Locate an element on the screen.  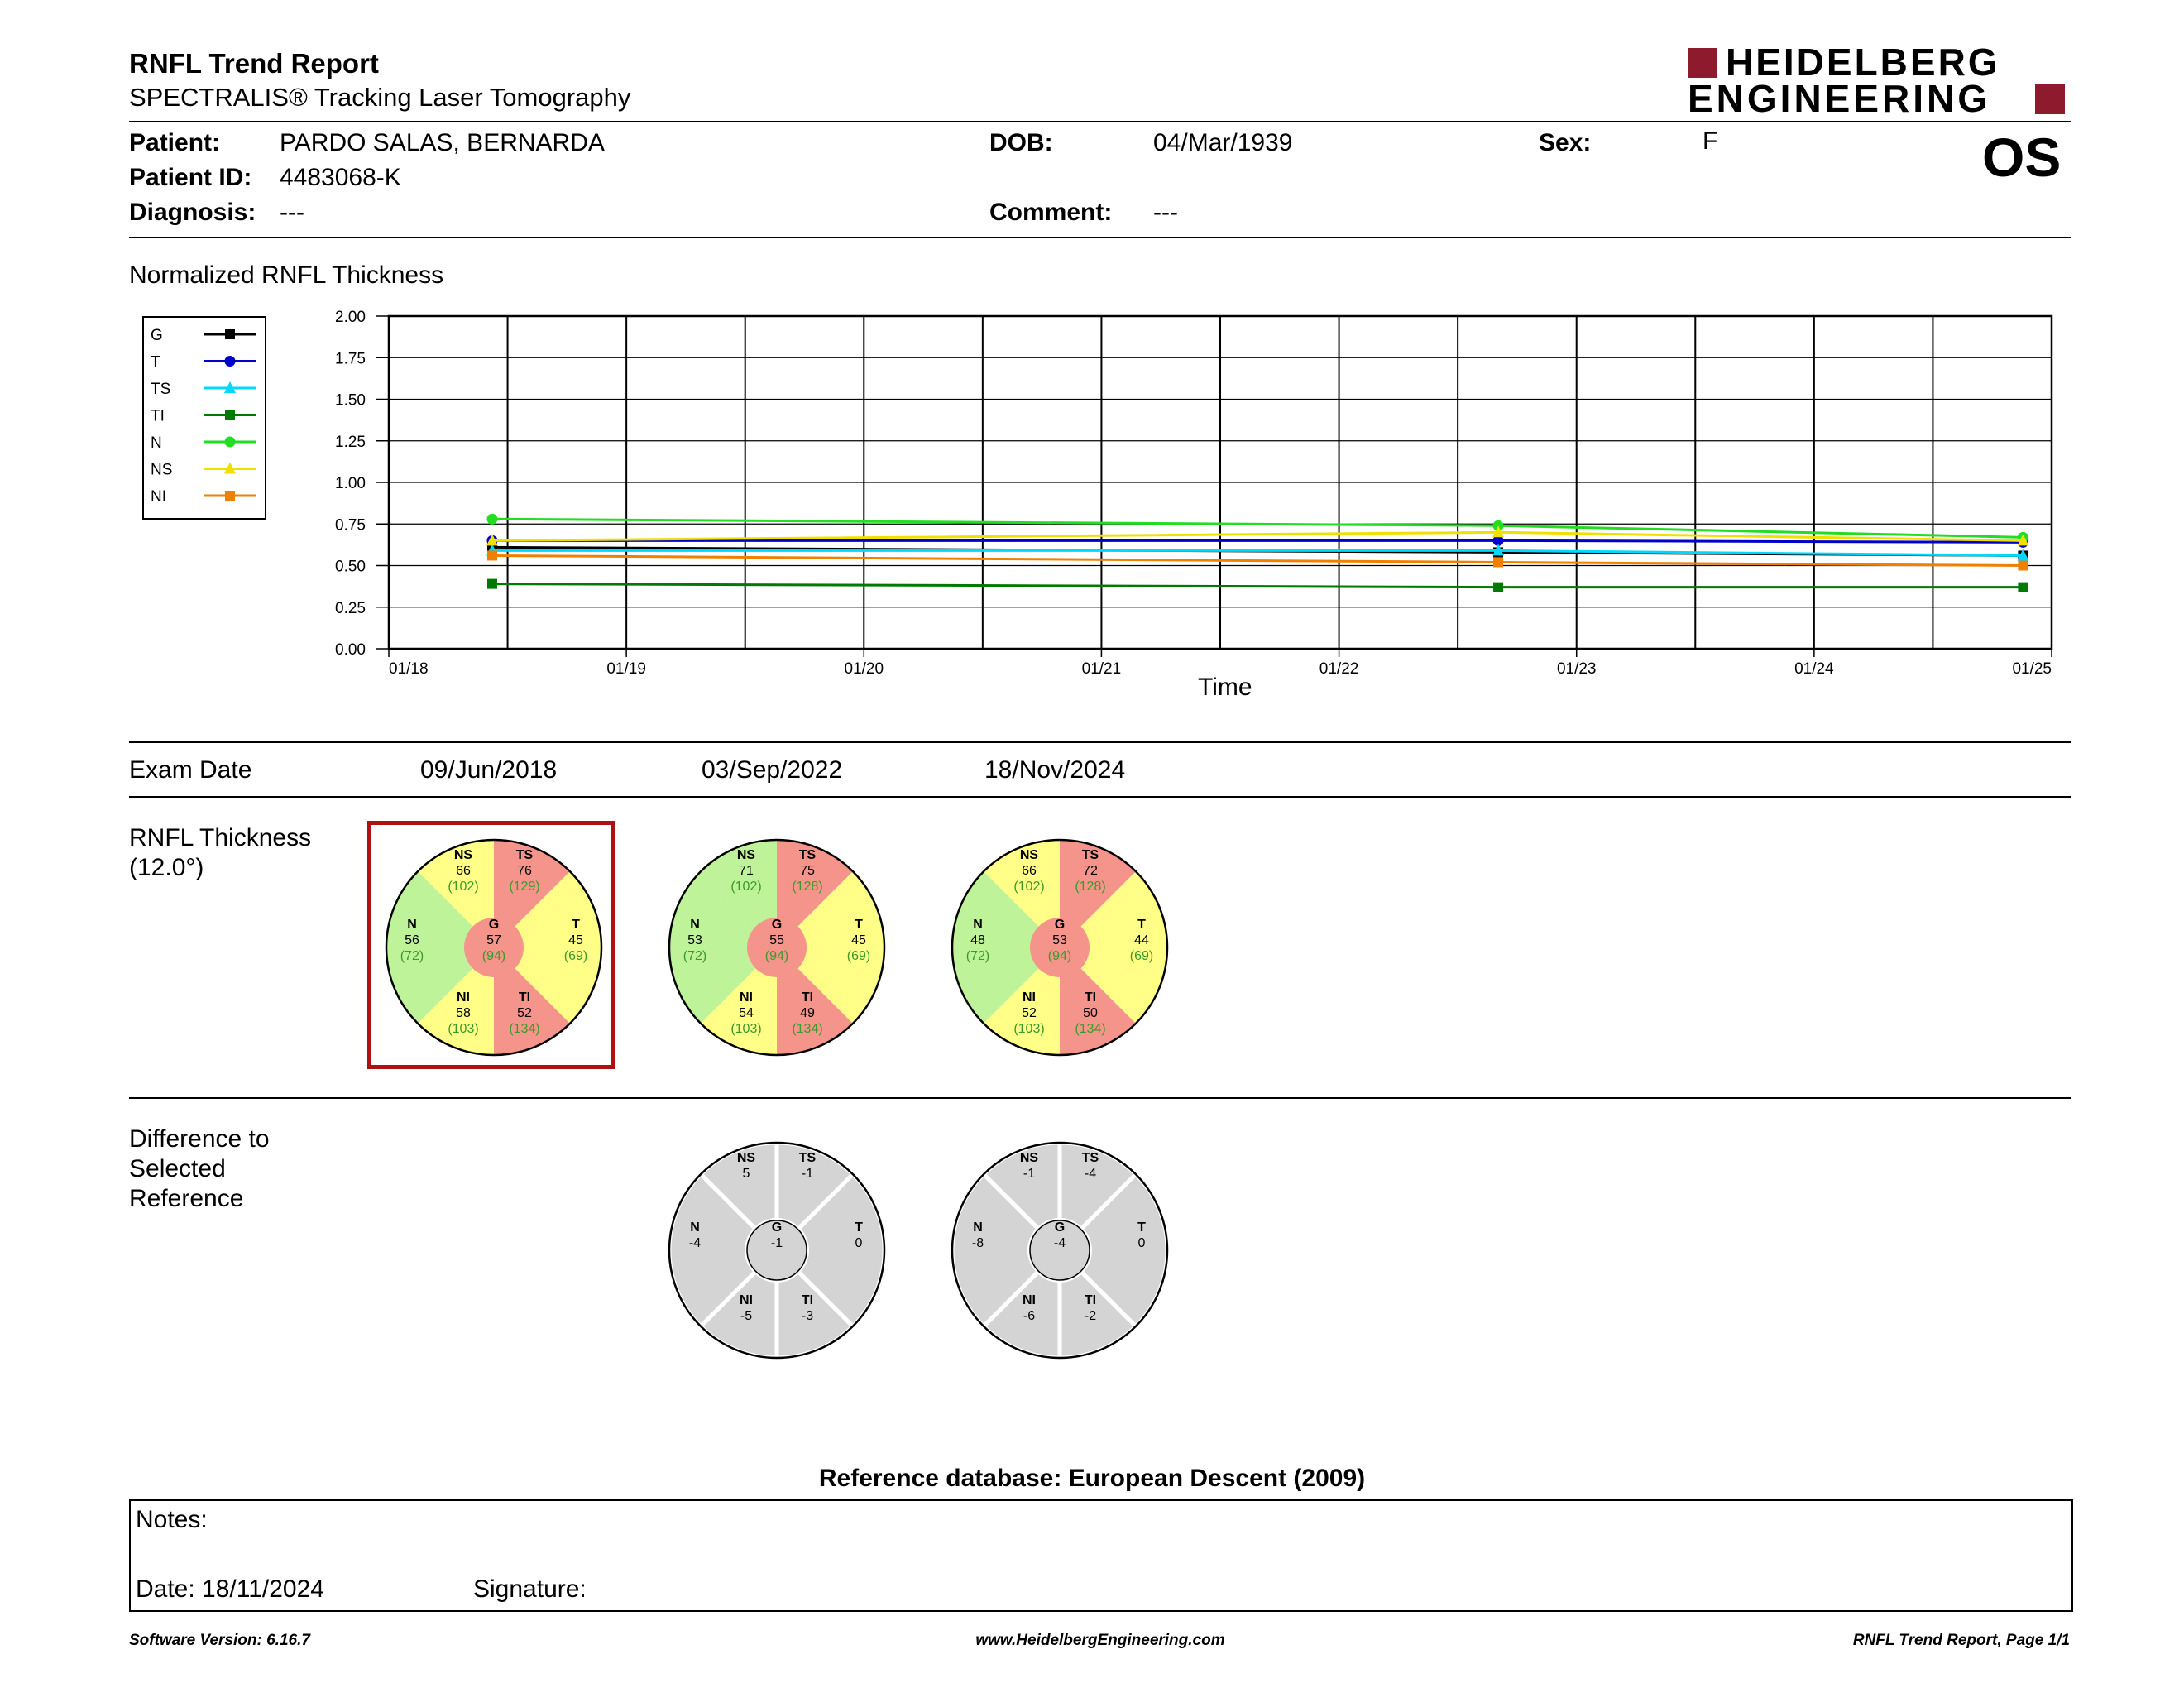
sector-value-ts: 75 is located at coordinates (807, 871).